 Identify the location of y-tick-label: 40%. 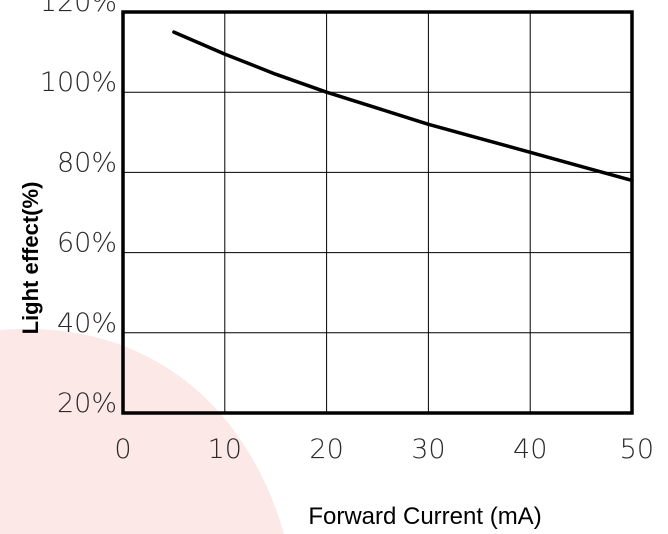
(87, 323).